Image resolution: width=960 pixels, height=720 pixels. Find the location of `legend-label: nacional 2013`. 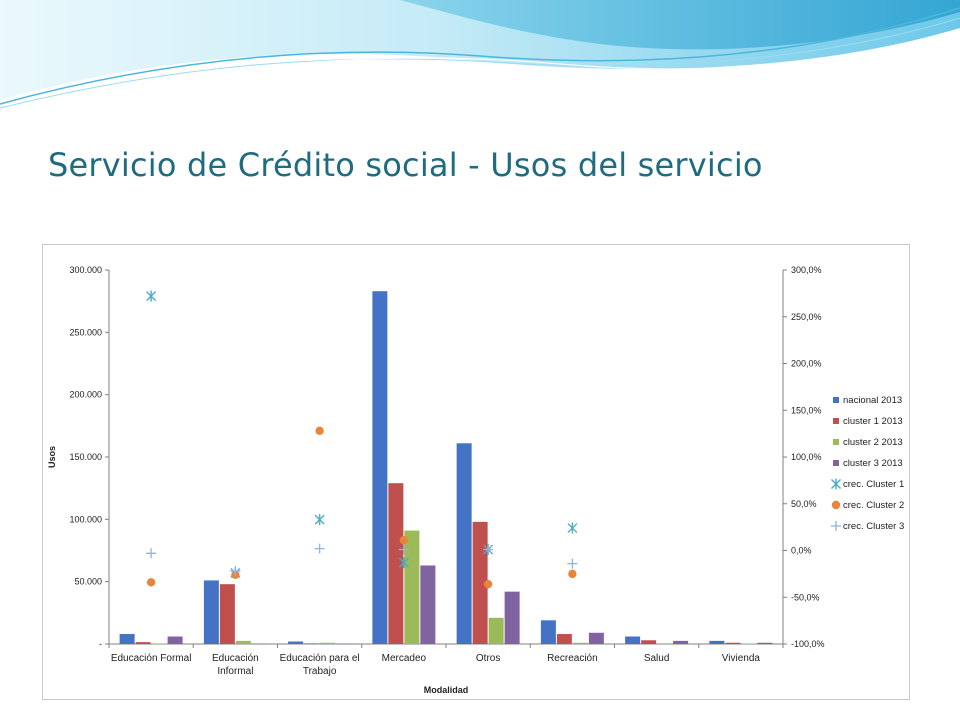

legend-label: nacional 2013 is located at coordinates (872, 400).